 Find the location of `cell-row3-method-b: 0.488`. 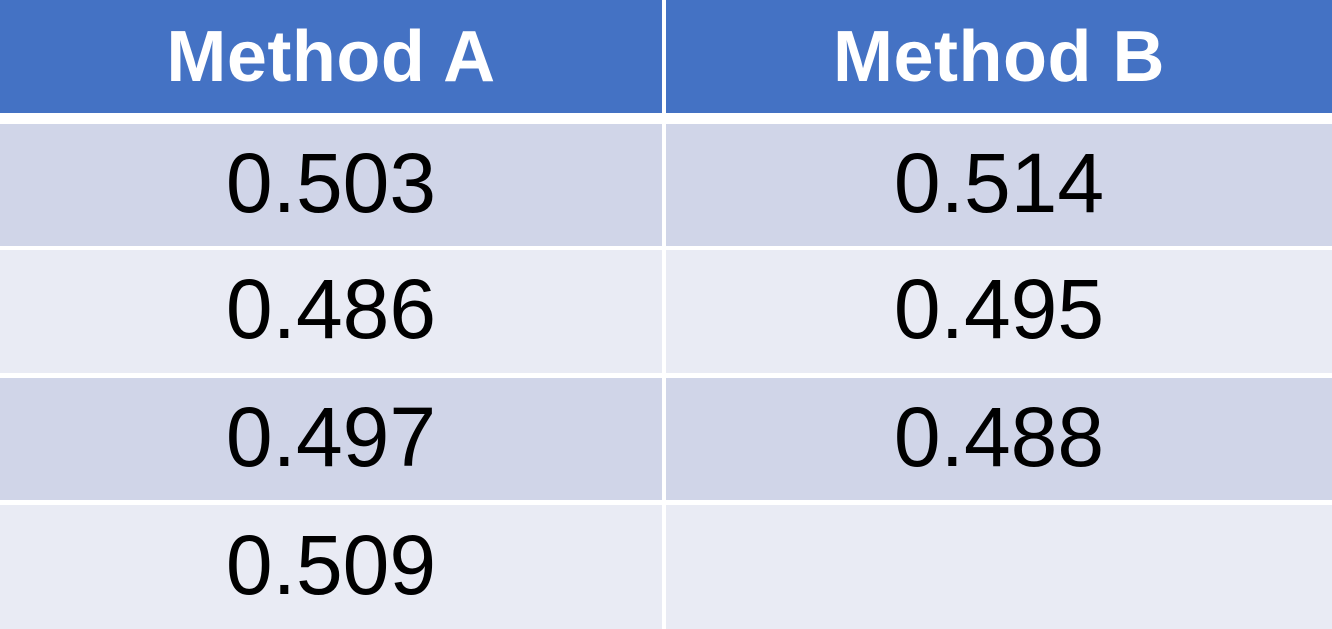

cell-row3-method-b: 0.488 is located at coordinates (999, 439).